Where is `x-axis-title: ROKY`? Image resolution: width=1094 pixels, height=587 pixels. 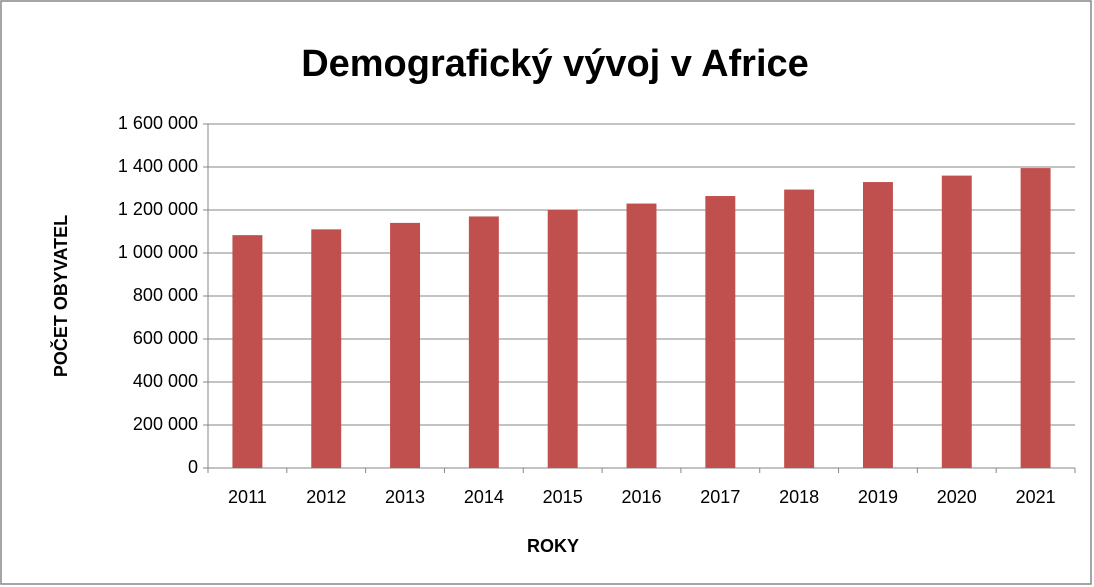
x-axis-title: ROKY is located at coordinates (553, 546).